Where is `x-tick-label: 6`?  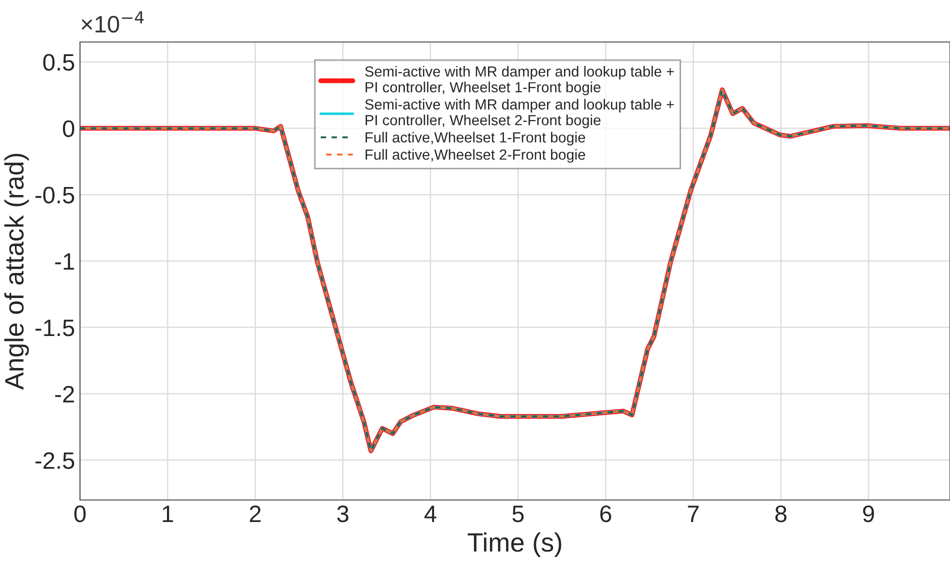 x-tick-label: 6 is located at coordinates (606, 513).